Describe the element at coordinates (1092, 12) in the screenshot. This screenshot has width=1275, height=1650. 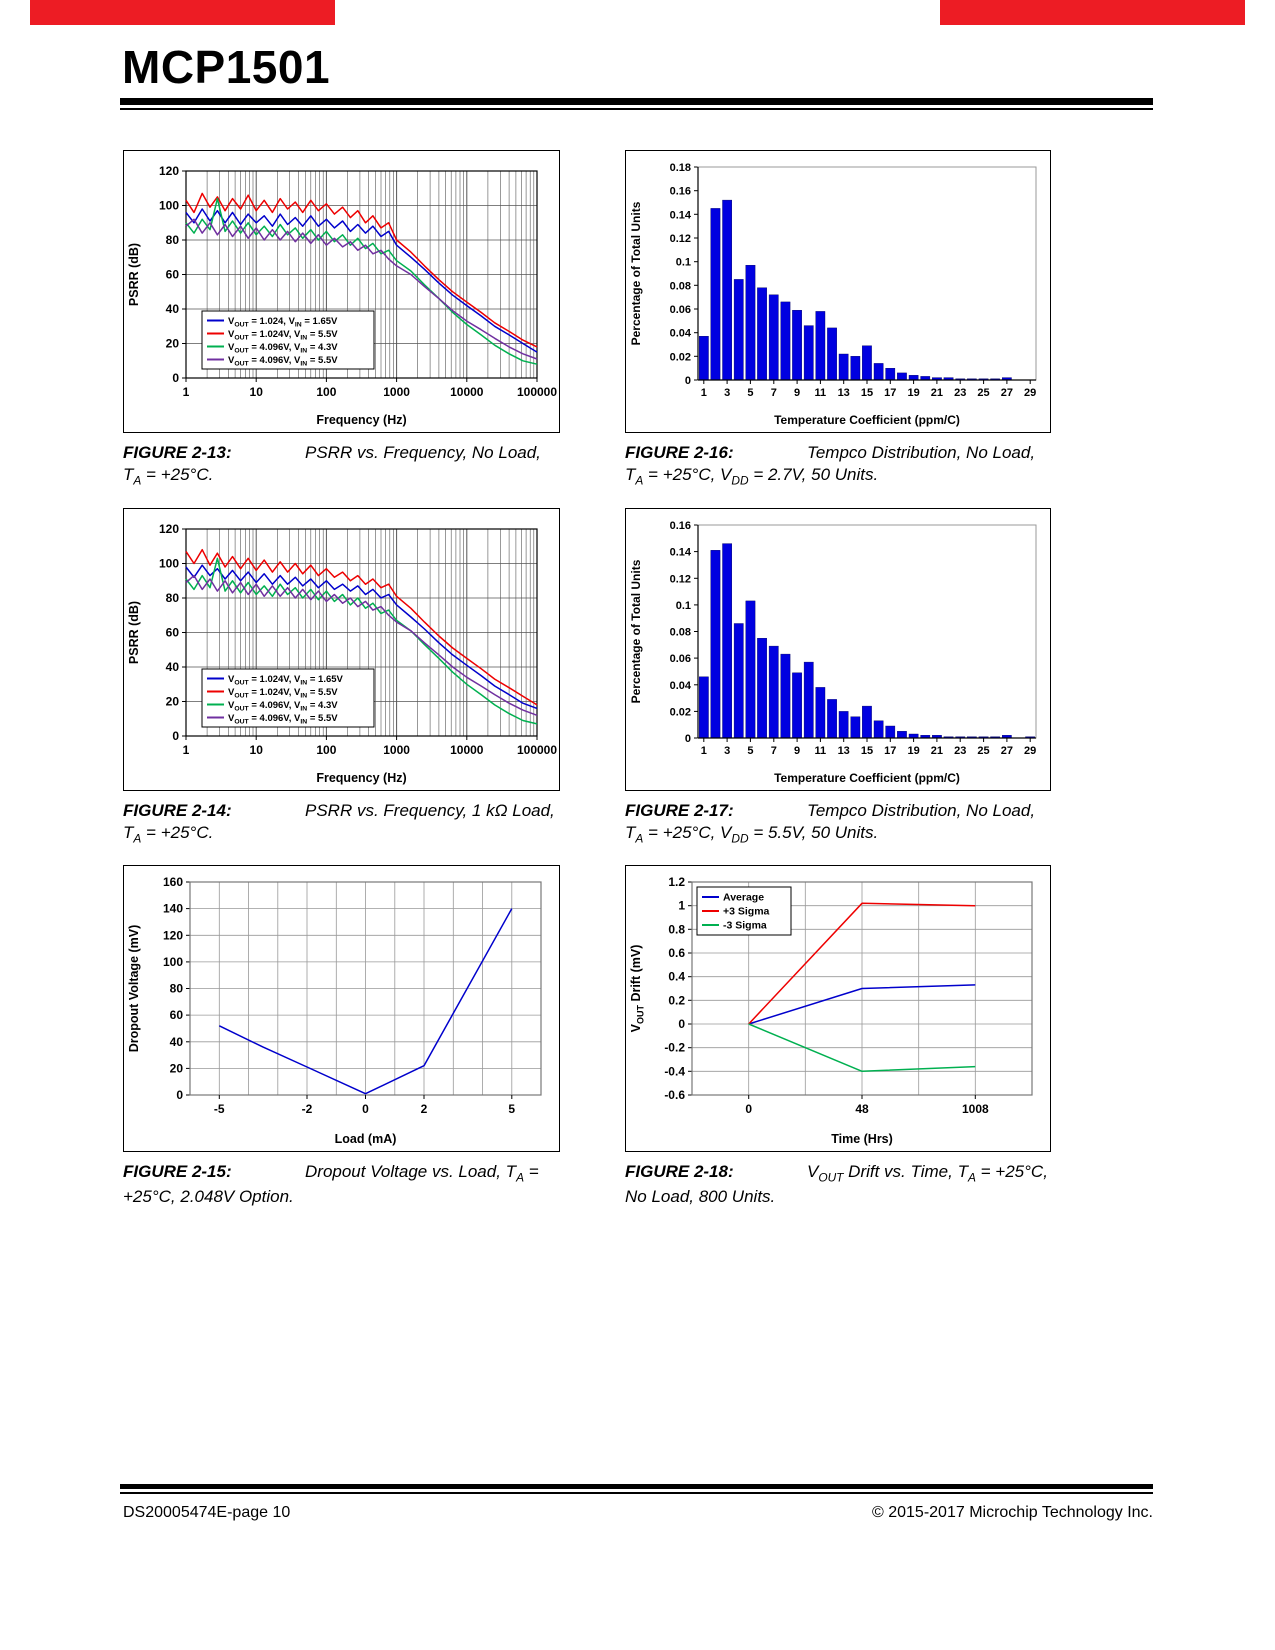
I see `top-right-red-mark` at that location.